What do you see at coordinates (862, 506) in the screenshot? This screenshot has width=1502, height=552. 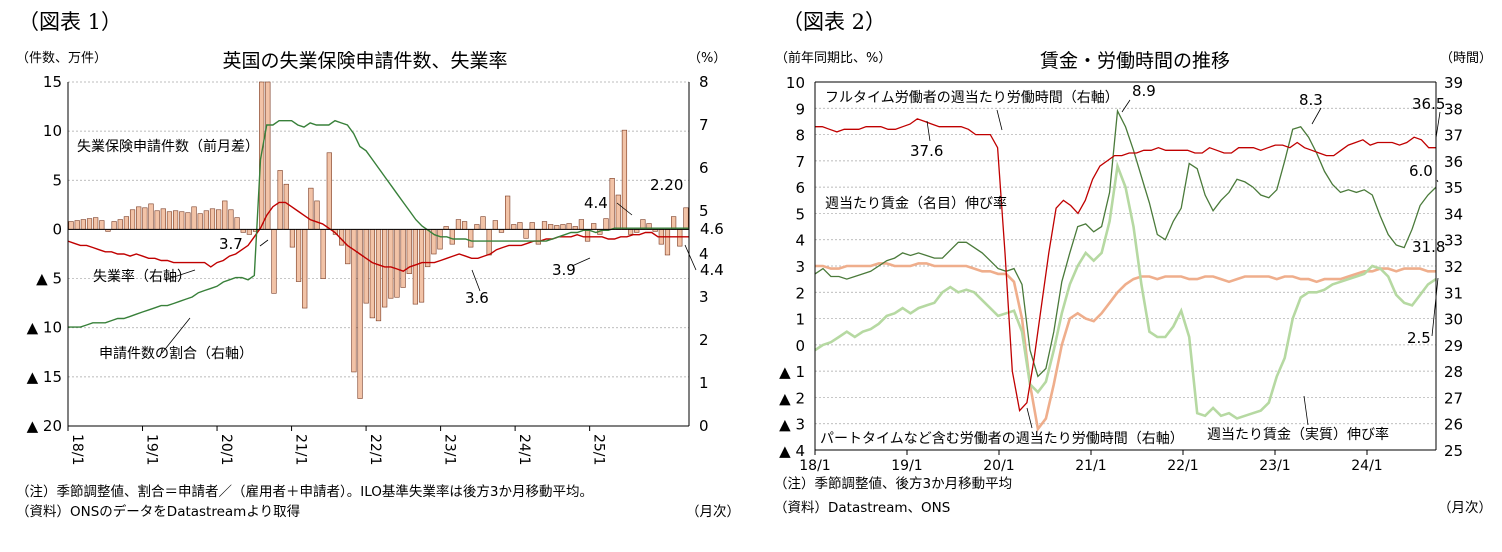 I see `figure-2-source: （資料）Datastream、ONS` at bounding box center [862, 506].